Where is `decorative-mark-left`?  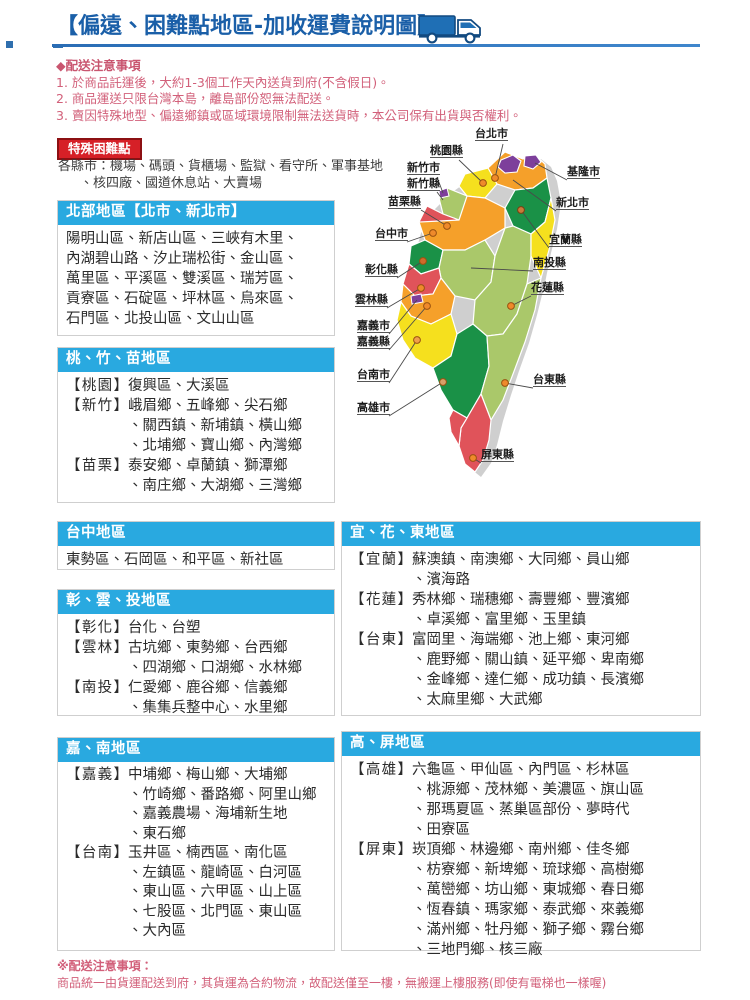 decorative-mark-left is located at coordinates (9, 44).